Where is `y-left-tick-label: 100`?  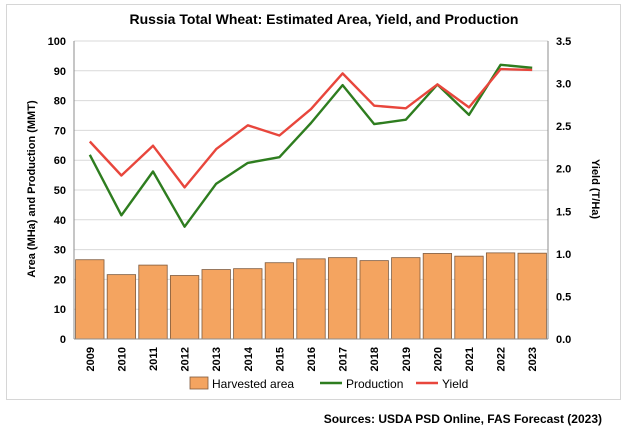
y-left-tick-label: 100 is located at coordinates (57, 42).